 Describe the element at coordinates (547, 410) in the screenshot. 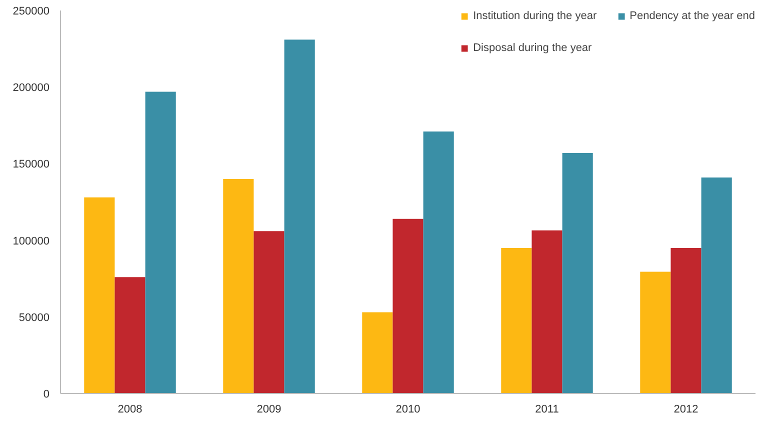

I see `x-tick-label: 2011` at that location.